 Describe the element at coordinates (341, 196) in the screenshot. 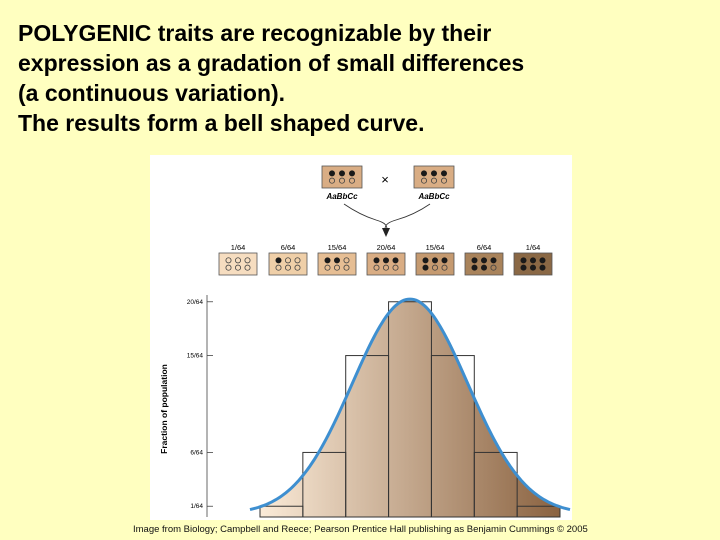

I see `parent-left-genotype: AaBbCc` at that location.